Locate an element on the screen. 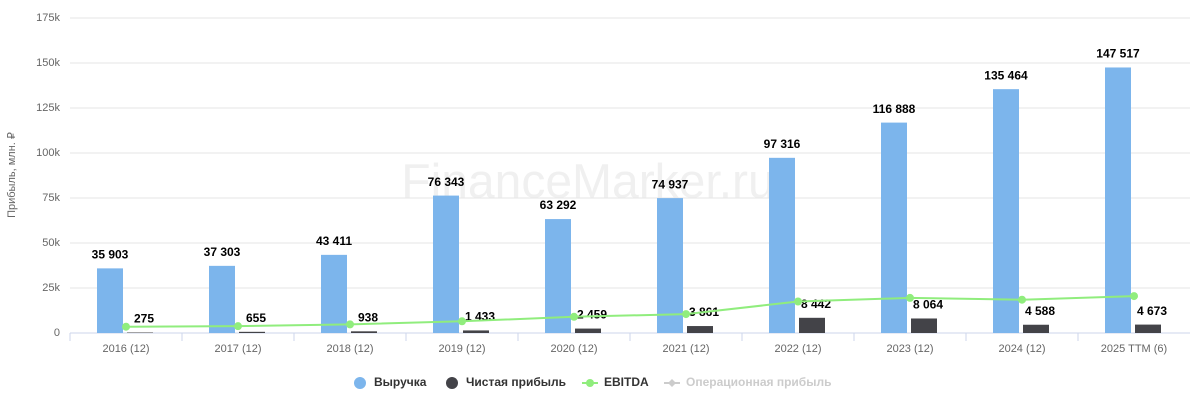 Image resolution: width=1200 pixels, height=400 pixels. value-label: 97 316 is located at coordinates (782, 144).